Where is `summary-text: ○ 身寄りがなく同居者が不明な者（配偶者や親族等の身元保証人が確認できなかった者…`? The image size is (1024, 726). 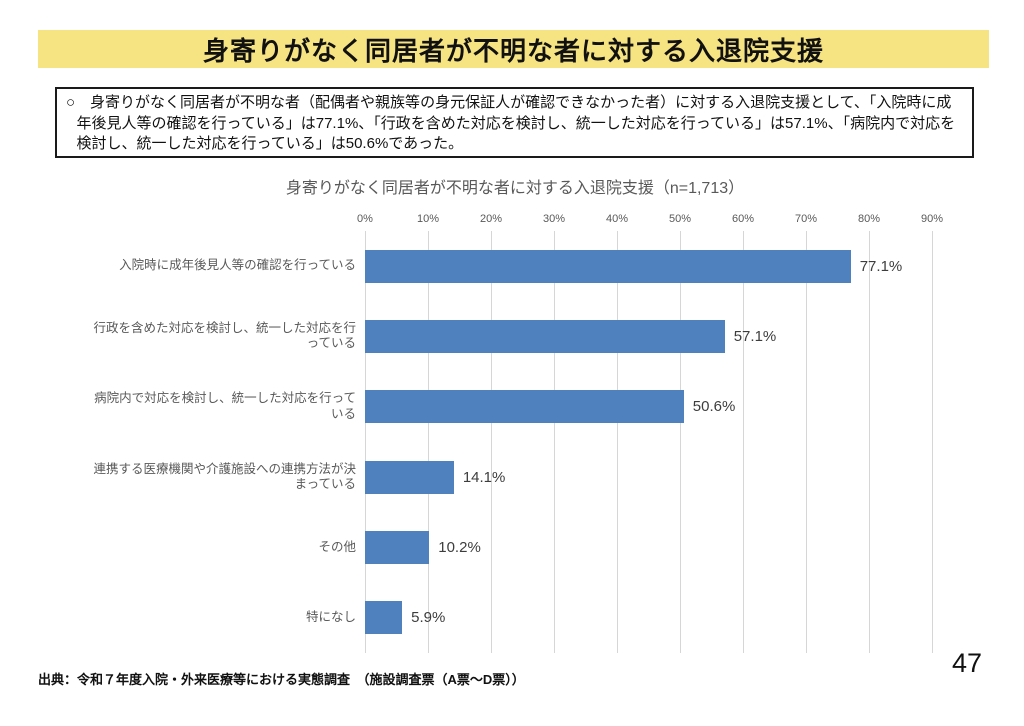
summary-text: ○ 身寄りがなく同居者が不明な者（配偶者や親族等の身元保証人が確認できなかった者… is located at coordinates (511, 123).